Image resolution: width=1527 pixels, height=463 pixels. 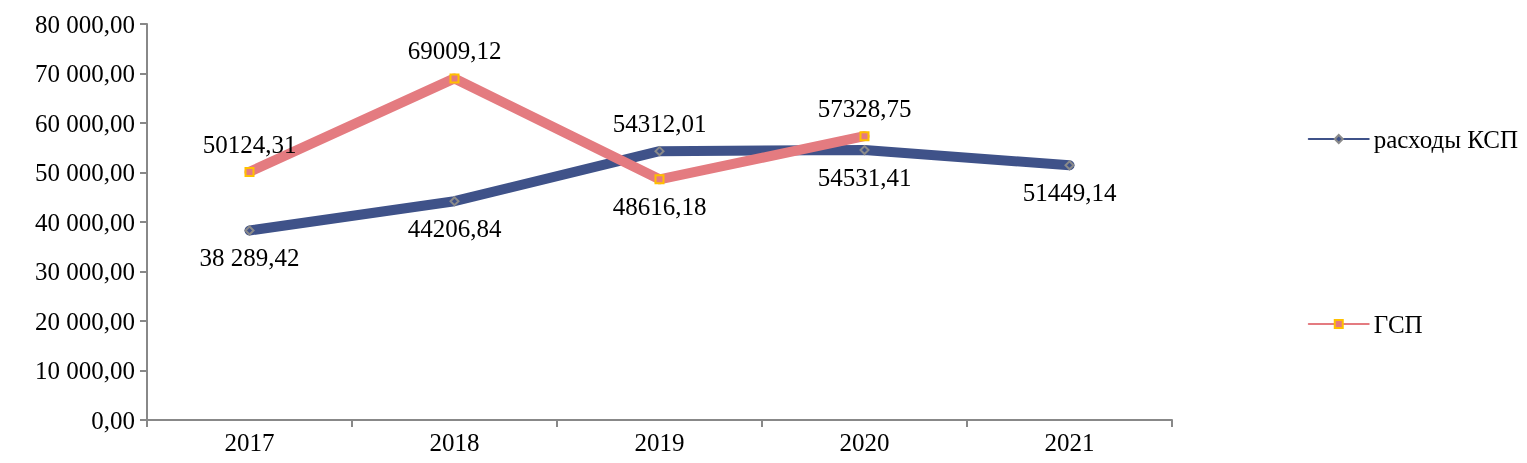 What do you see at coordinates (113, 420) in the screenshot?
I see `y-tick-label: 0,00` at bounding box center [113, 420].